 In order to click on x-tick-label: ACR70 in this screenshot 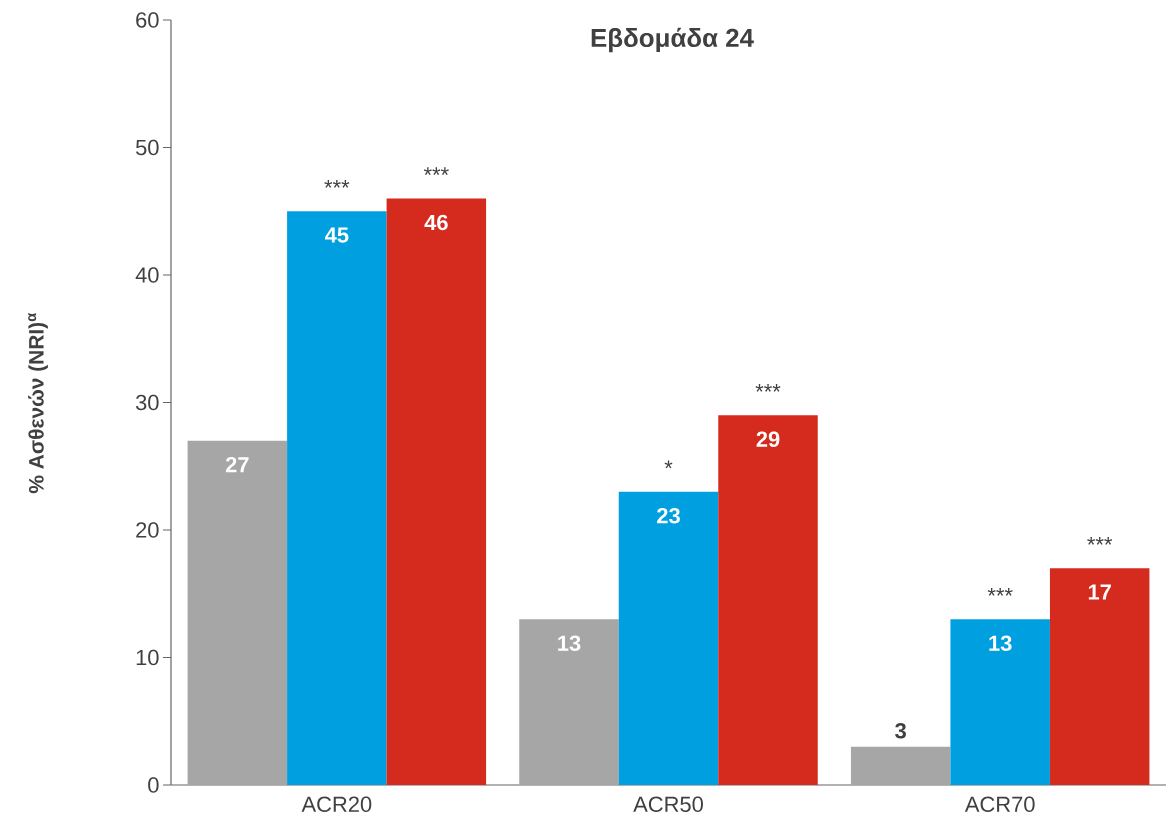, I will do `click(999, 804)`.